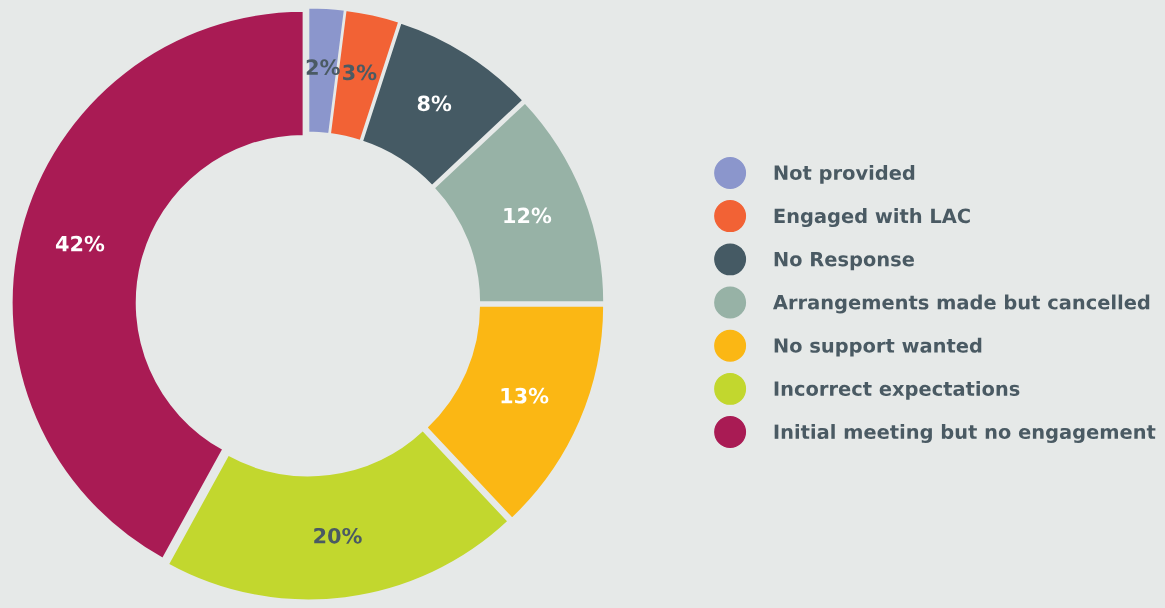 Image resolution: width=1165 pixels, height=608 pixels. I want to click on data-label: 8%, so click(434, 103).